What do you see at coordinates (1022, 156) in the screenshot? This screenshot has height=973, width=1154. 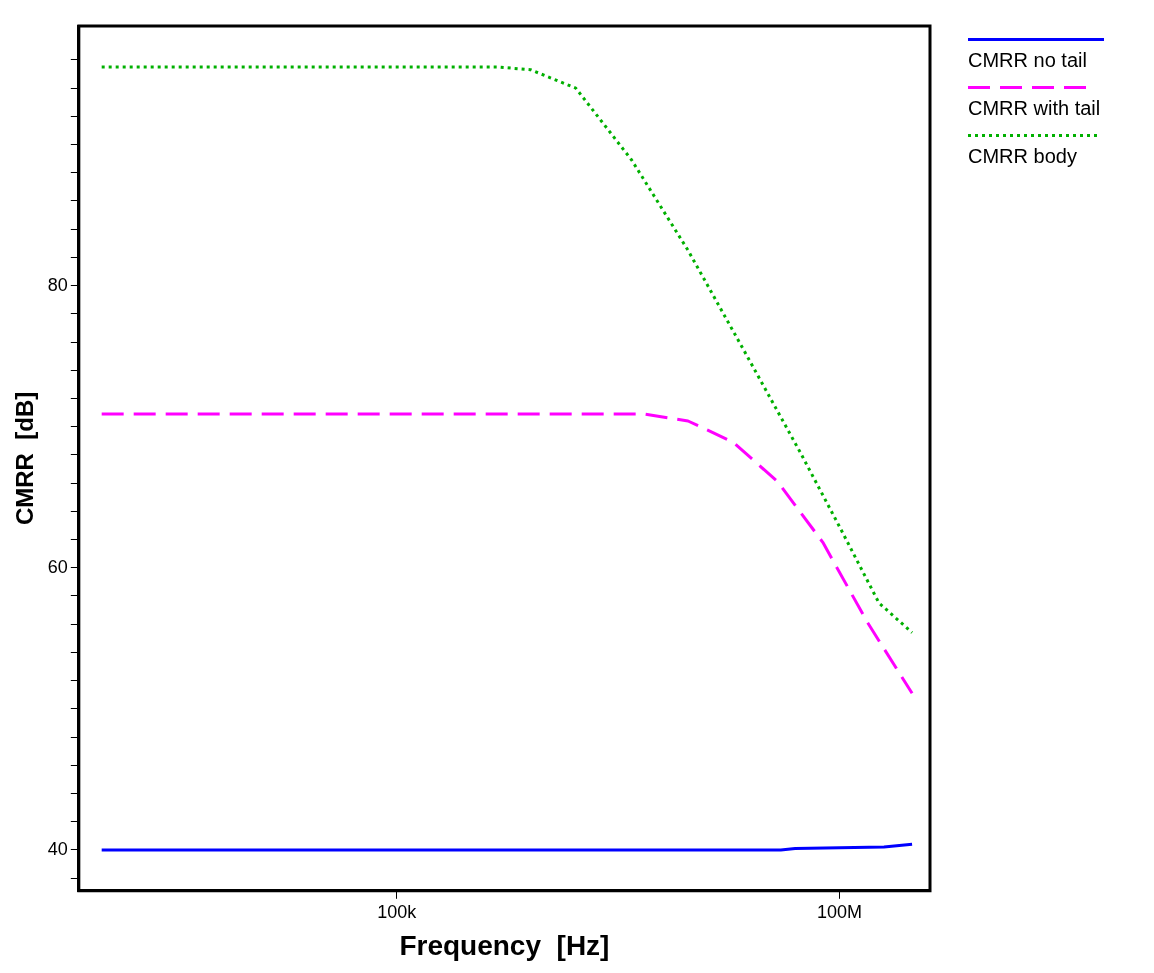 I see `legend-label: CMRR body` at bounding box center [1022, 156].